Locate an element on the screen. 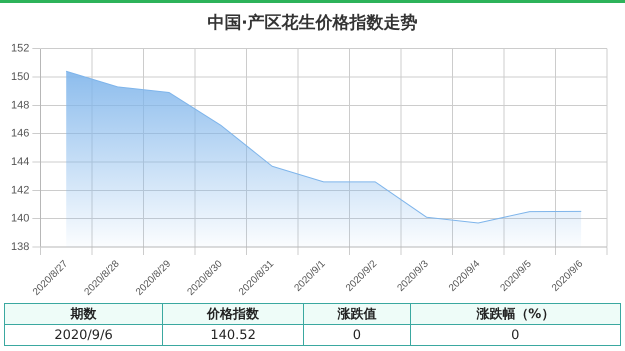 The width and height of the screenshot is (625, 351). text: 价格指数 is located at coordinates (233, 314).